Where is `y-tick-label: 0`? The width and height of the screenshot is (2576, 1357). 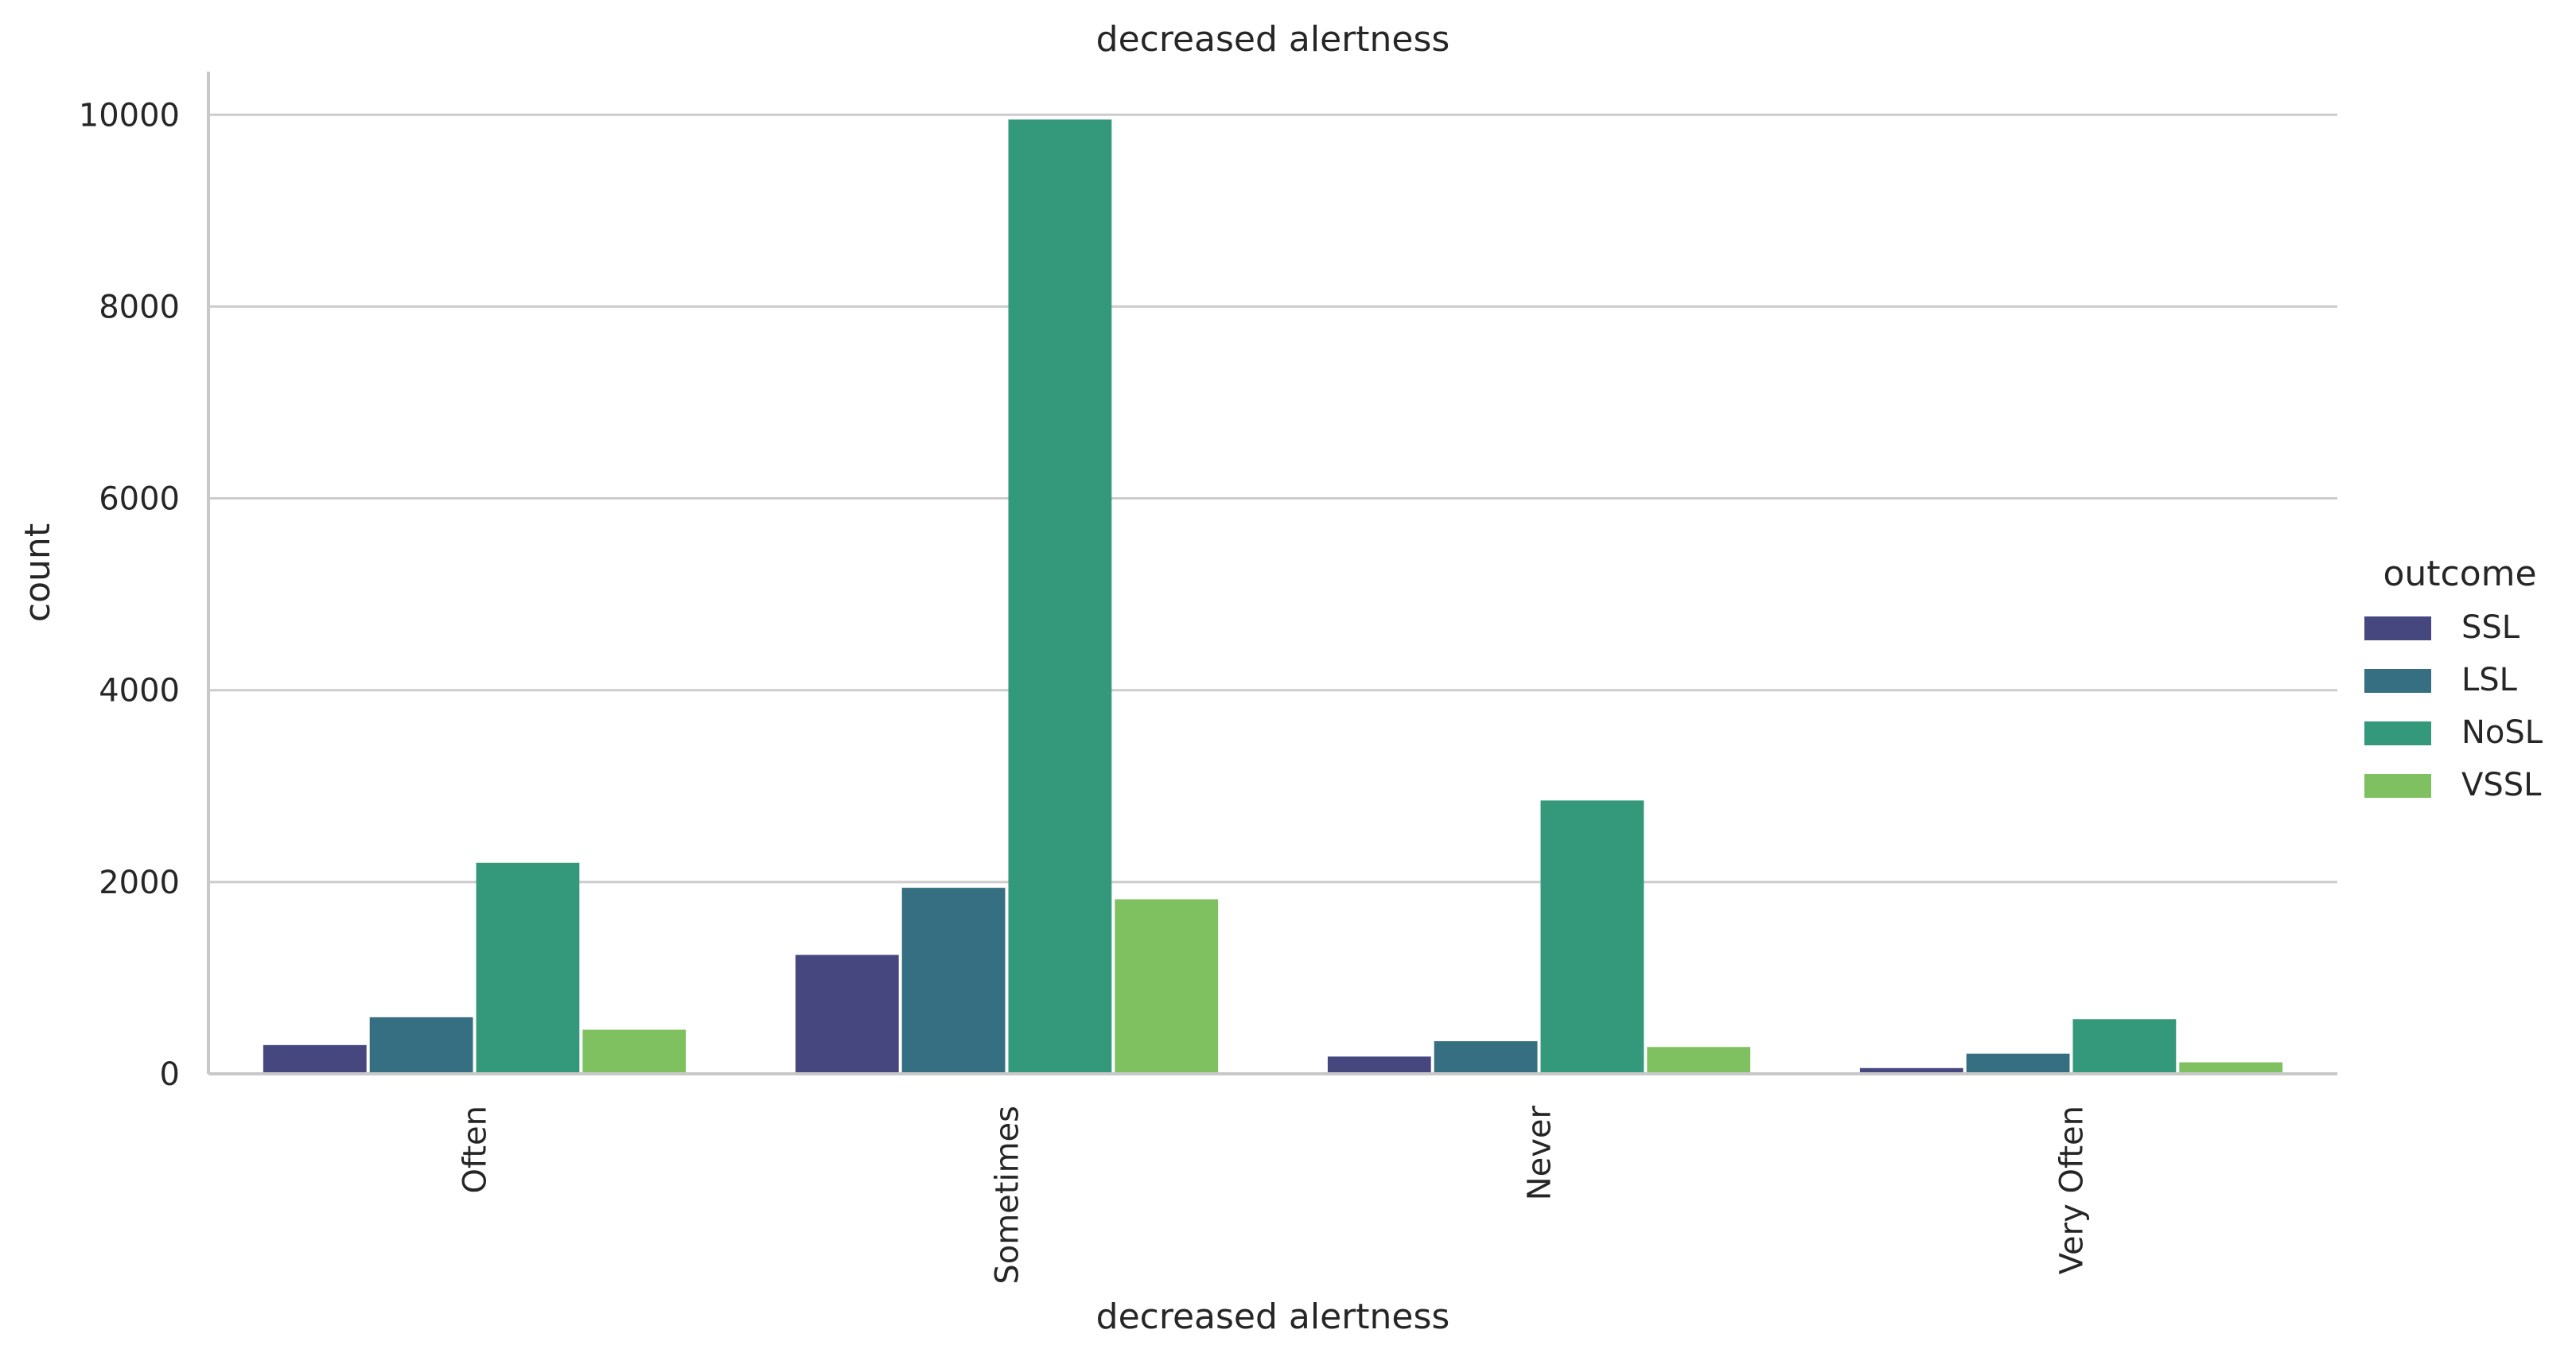 y-tick-label: 0 is located at coordinates (170, 1074).